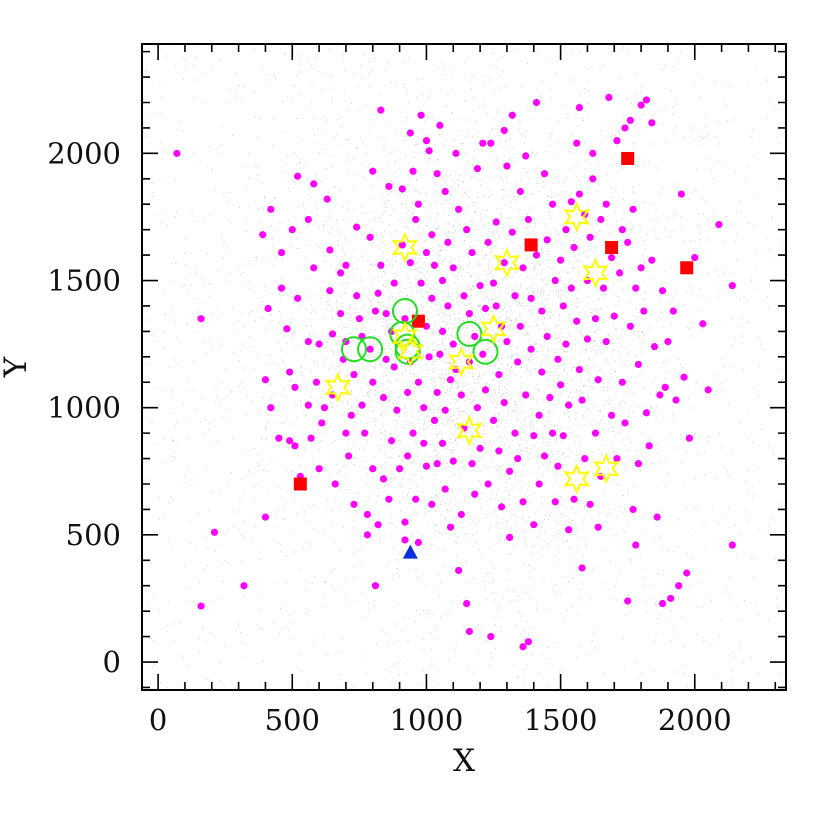 This screenshot has width=830, height=830. Describe the element at coordinates (464, 761) in the screenshot. I see `x-axis-label: X` at that location.